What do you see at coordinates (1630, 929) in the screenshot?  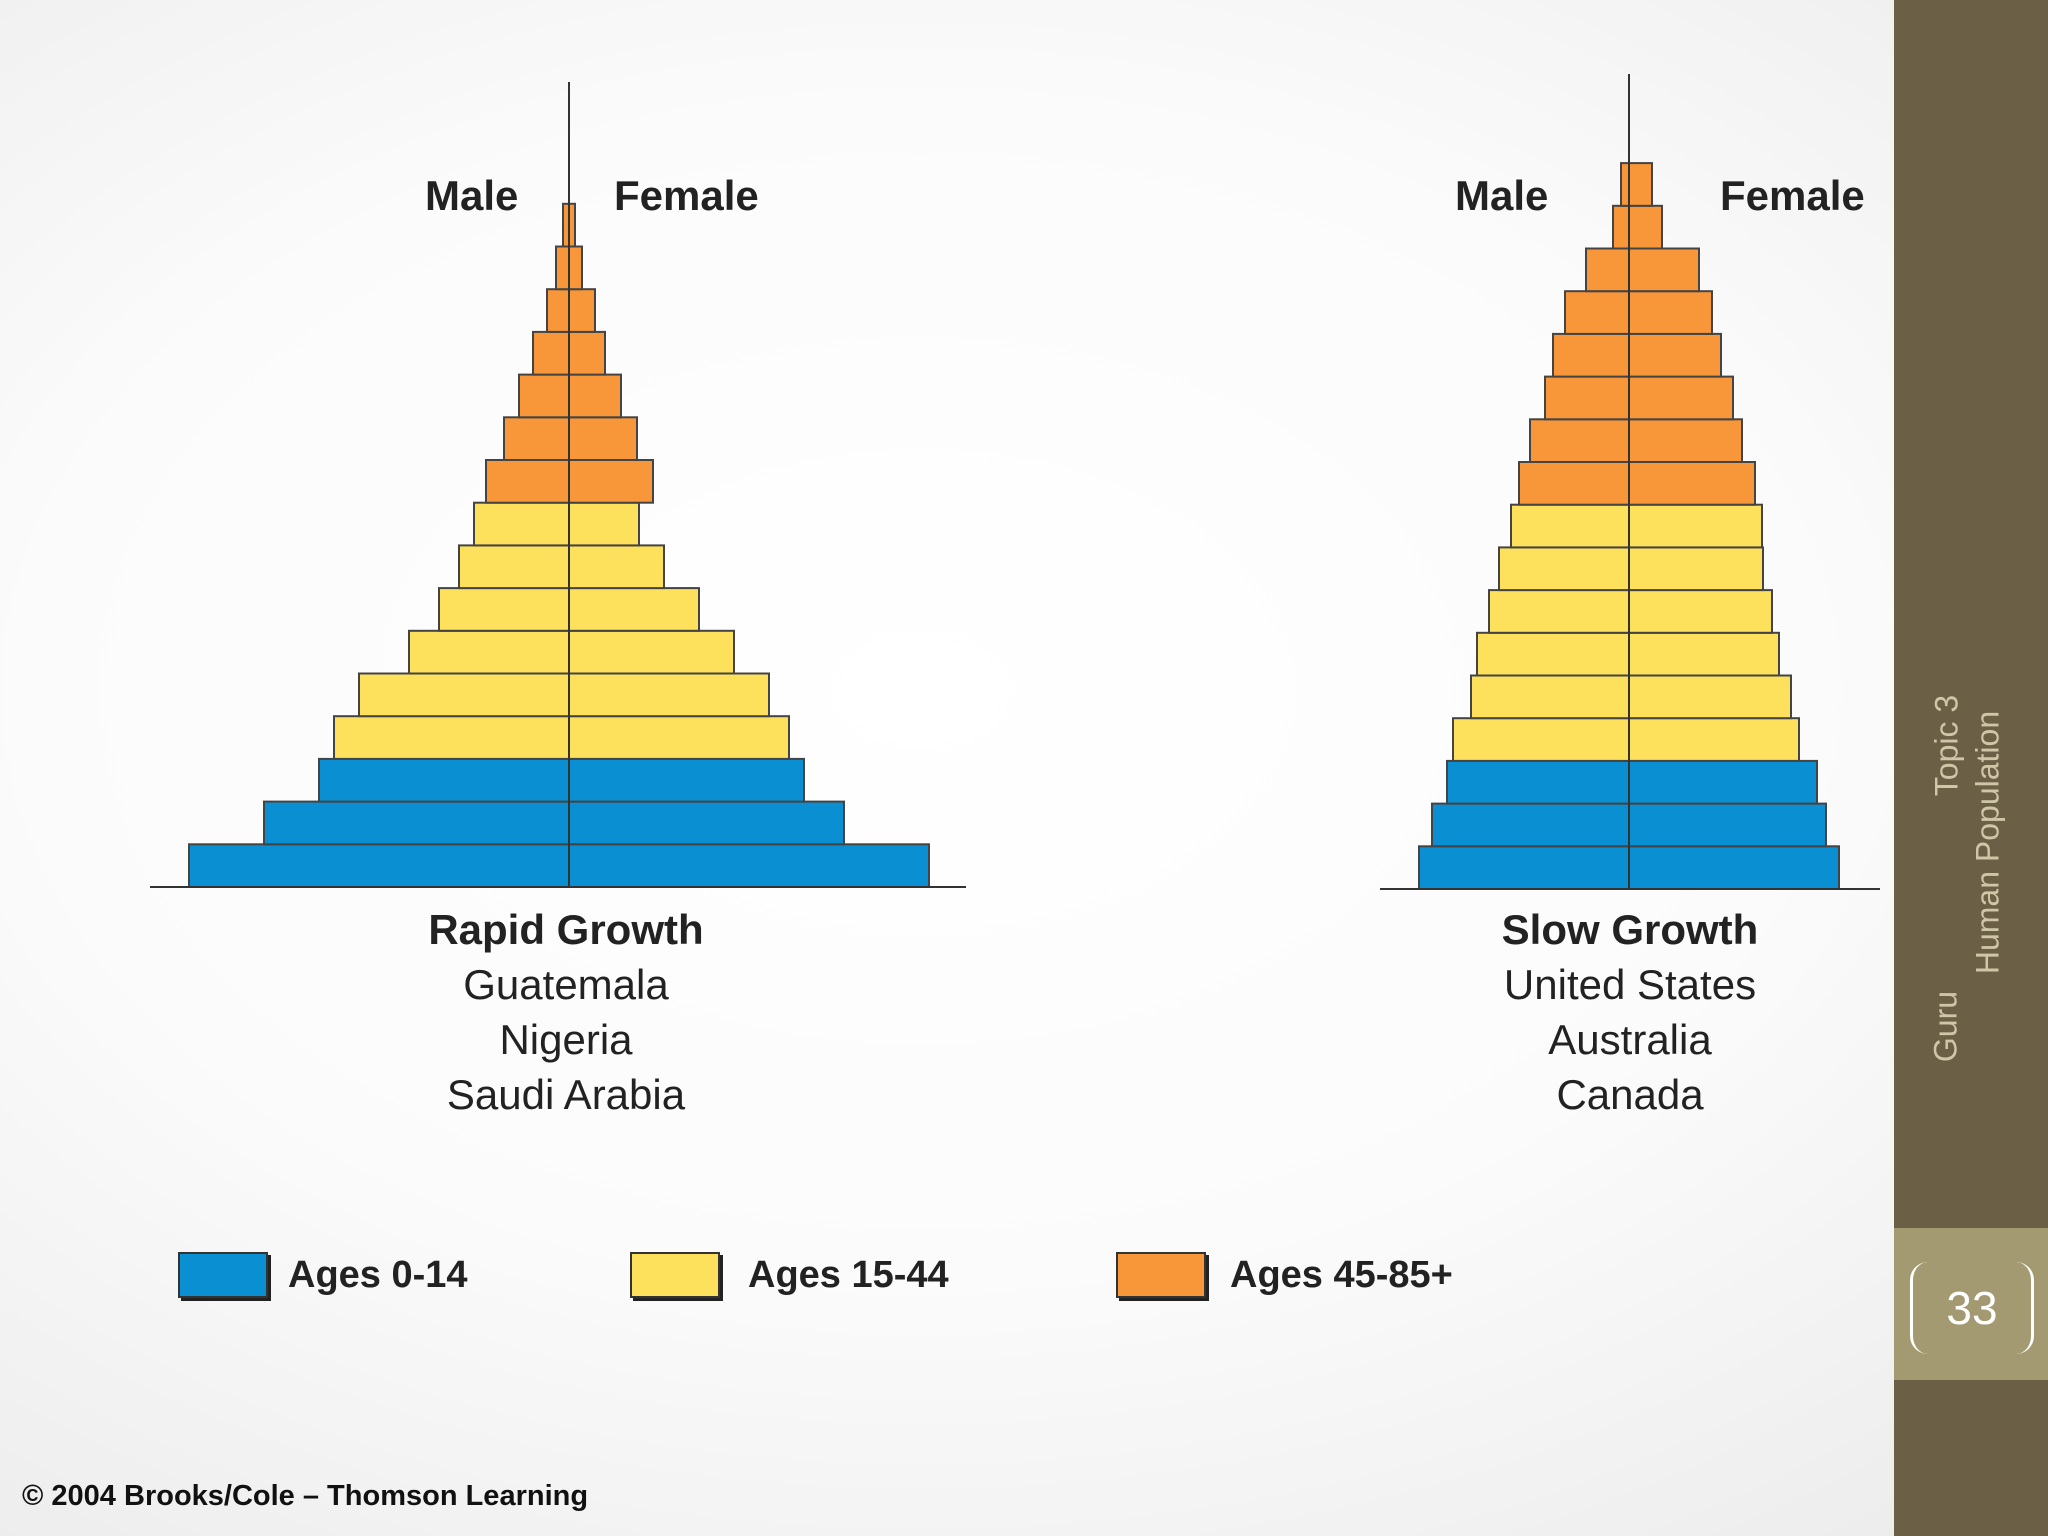 I see `right-pyramid-title: Slow Growth` at bounding box center [1630, 929].